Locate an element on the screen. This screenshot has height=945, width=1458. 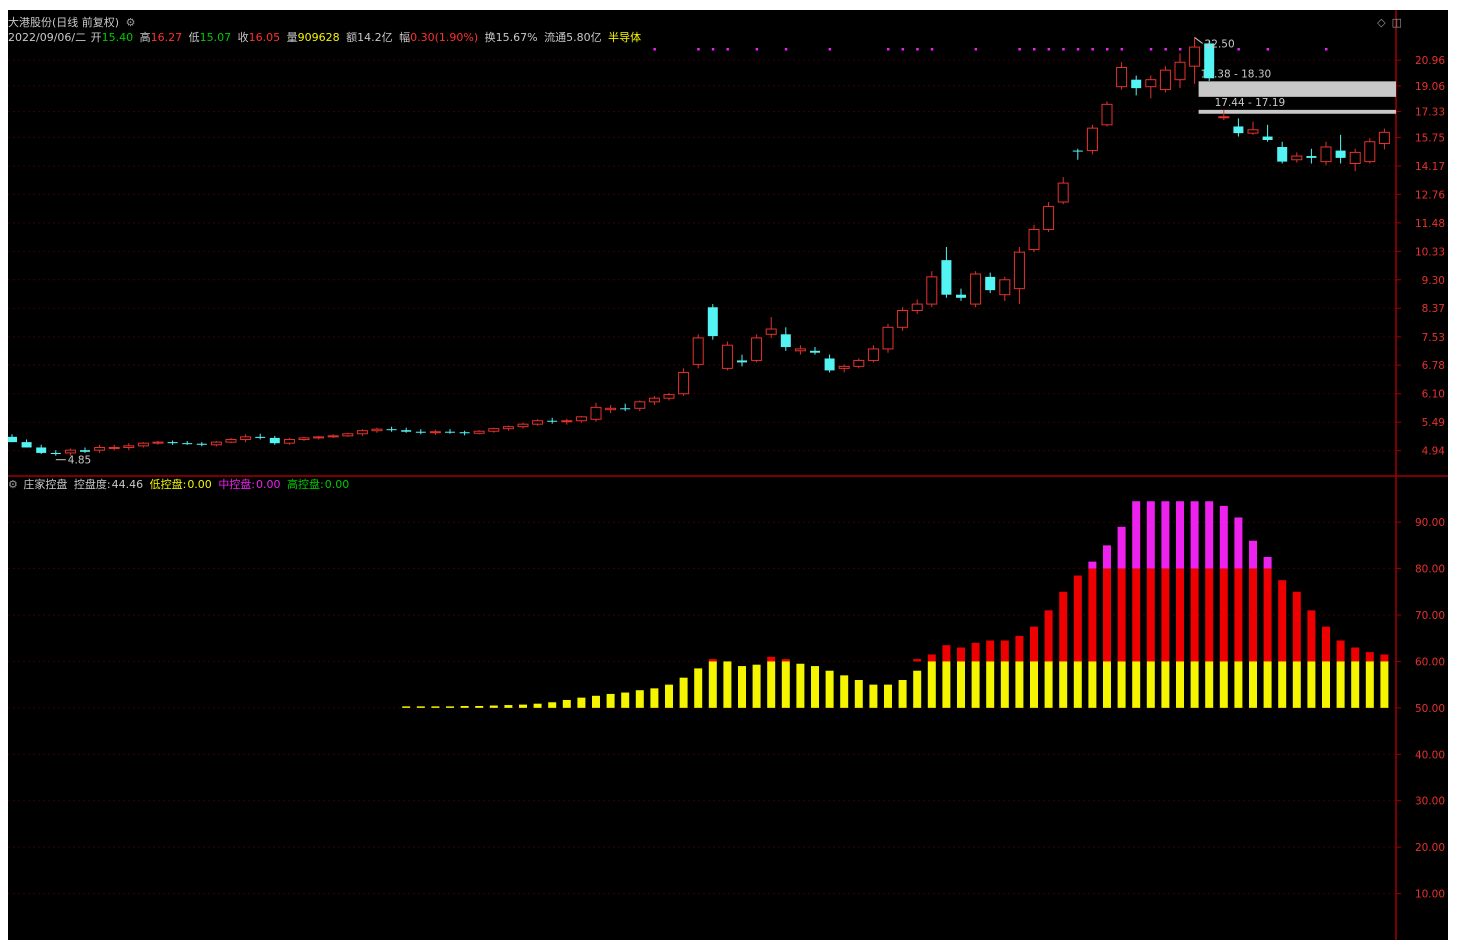
price-tick-label: 15.75 is located at coordinates (1430, 138).